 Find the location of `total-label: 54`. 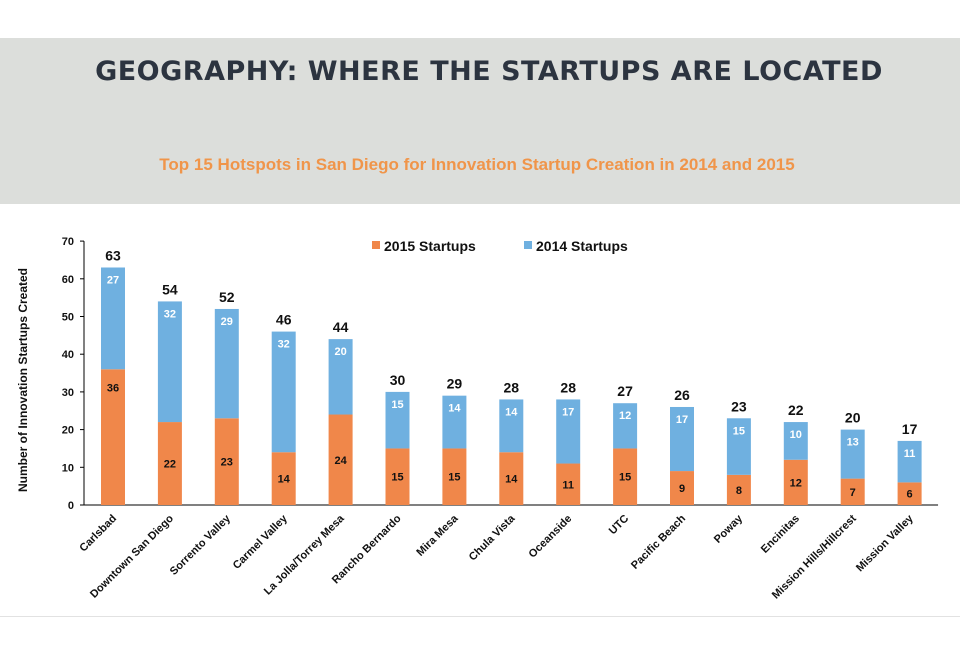

total-label: 54 is located at coordinates (170, 289).